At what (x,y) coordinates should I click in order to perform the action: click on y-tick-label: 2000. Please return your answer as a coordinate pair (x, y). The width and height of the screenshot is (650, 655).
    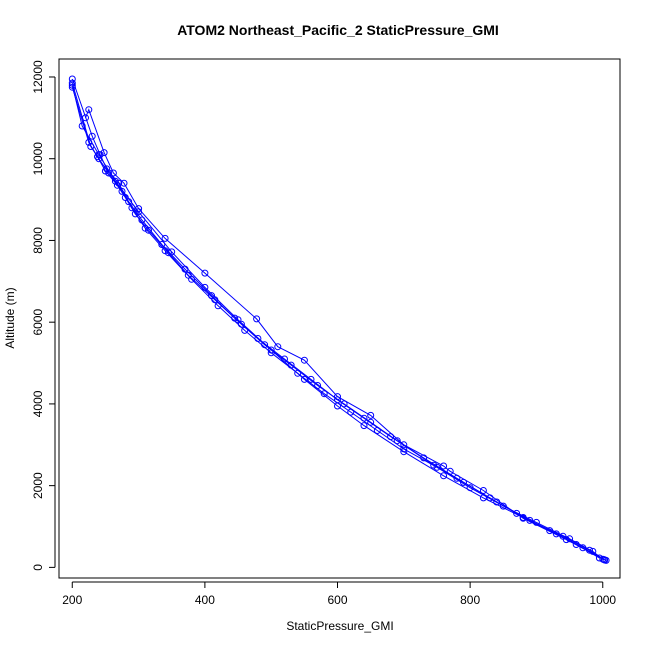
    Looking at the image, I should click on (38, 485).